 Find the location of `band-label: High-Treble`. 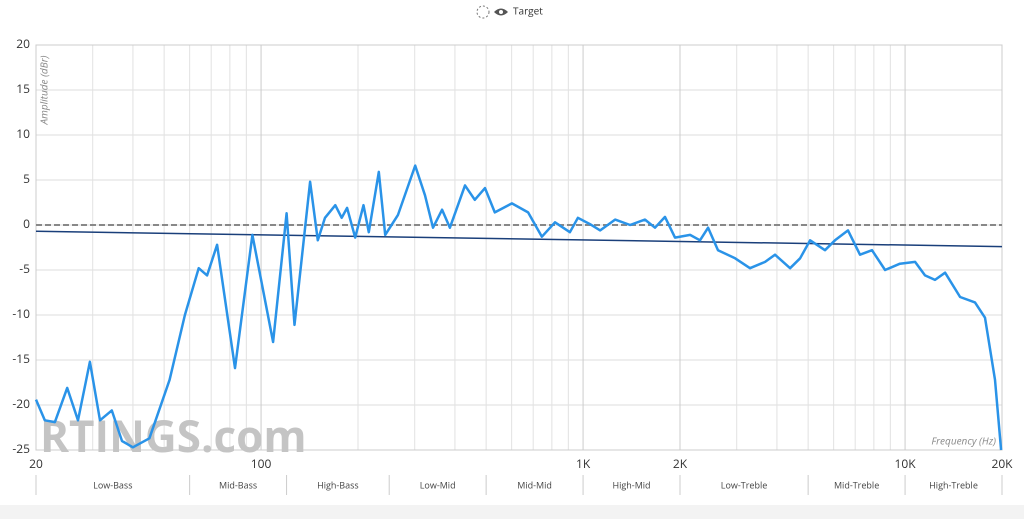

band-label: High-Treble is located at coordinates (953, 484).